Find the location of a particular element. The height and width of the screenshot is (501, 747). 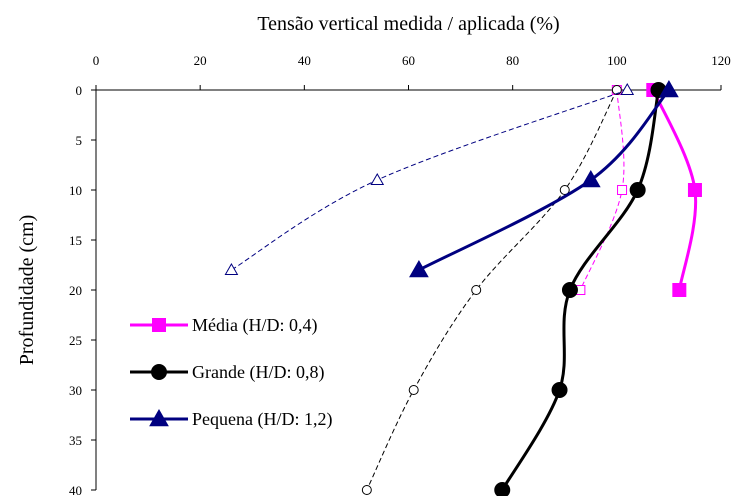

y-tick-label: 40 is located at coordinates (75, 489).